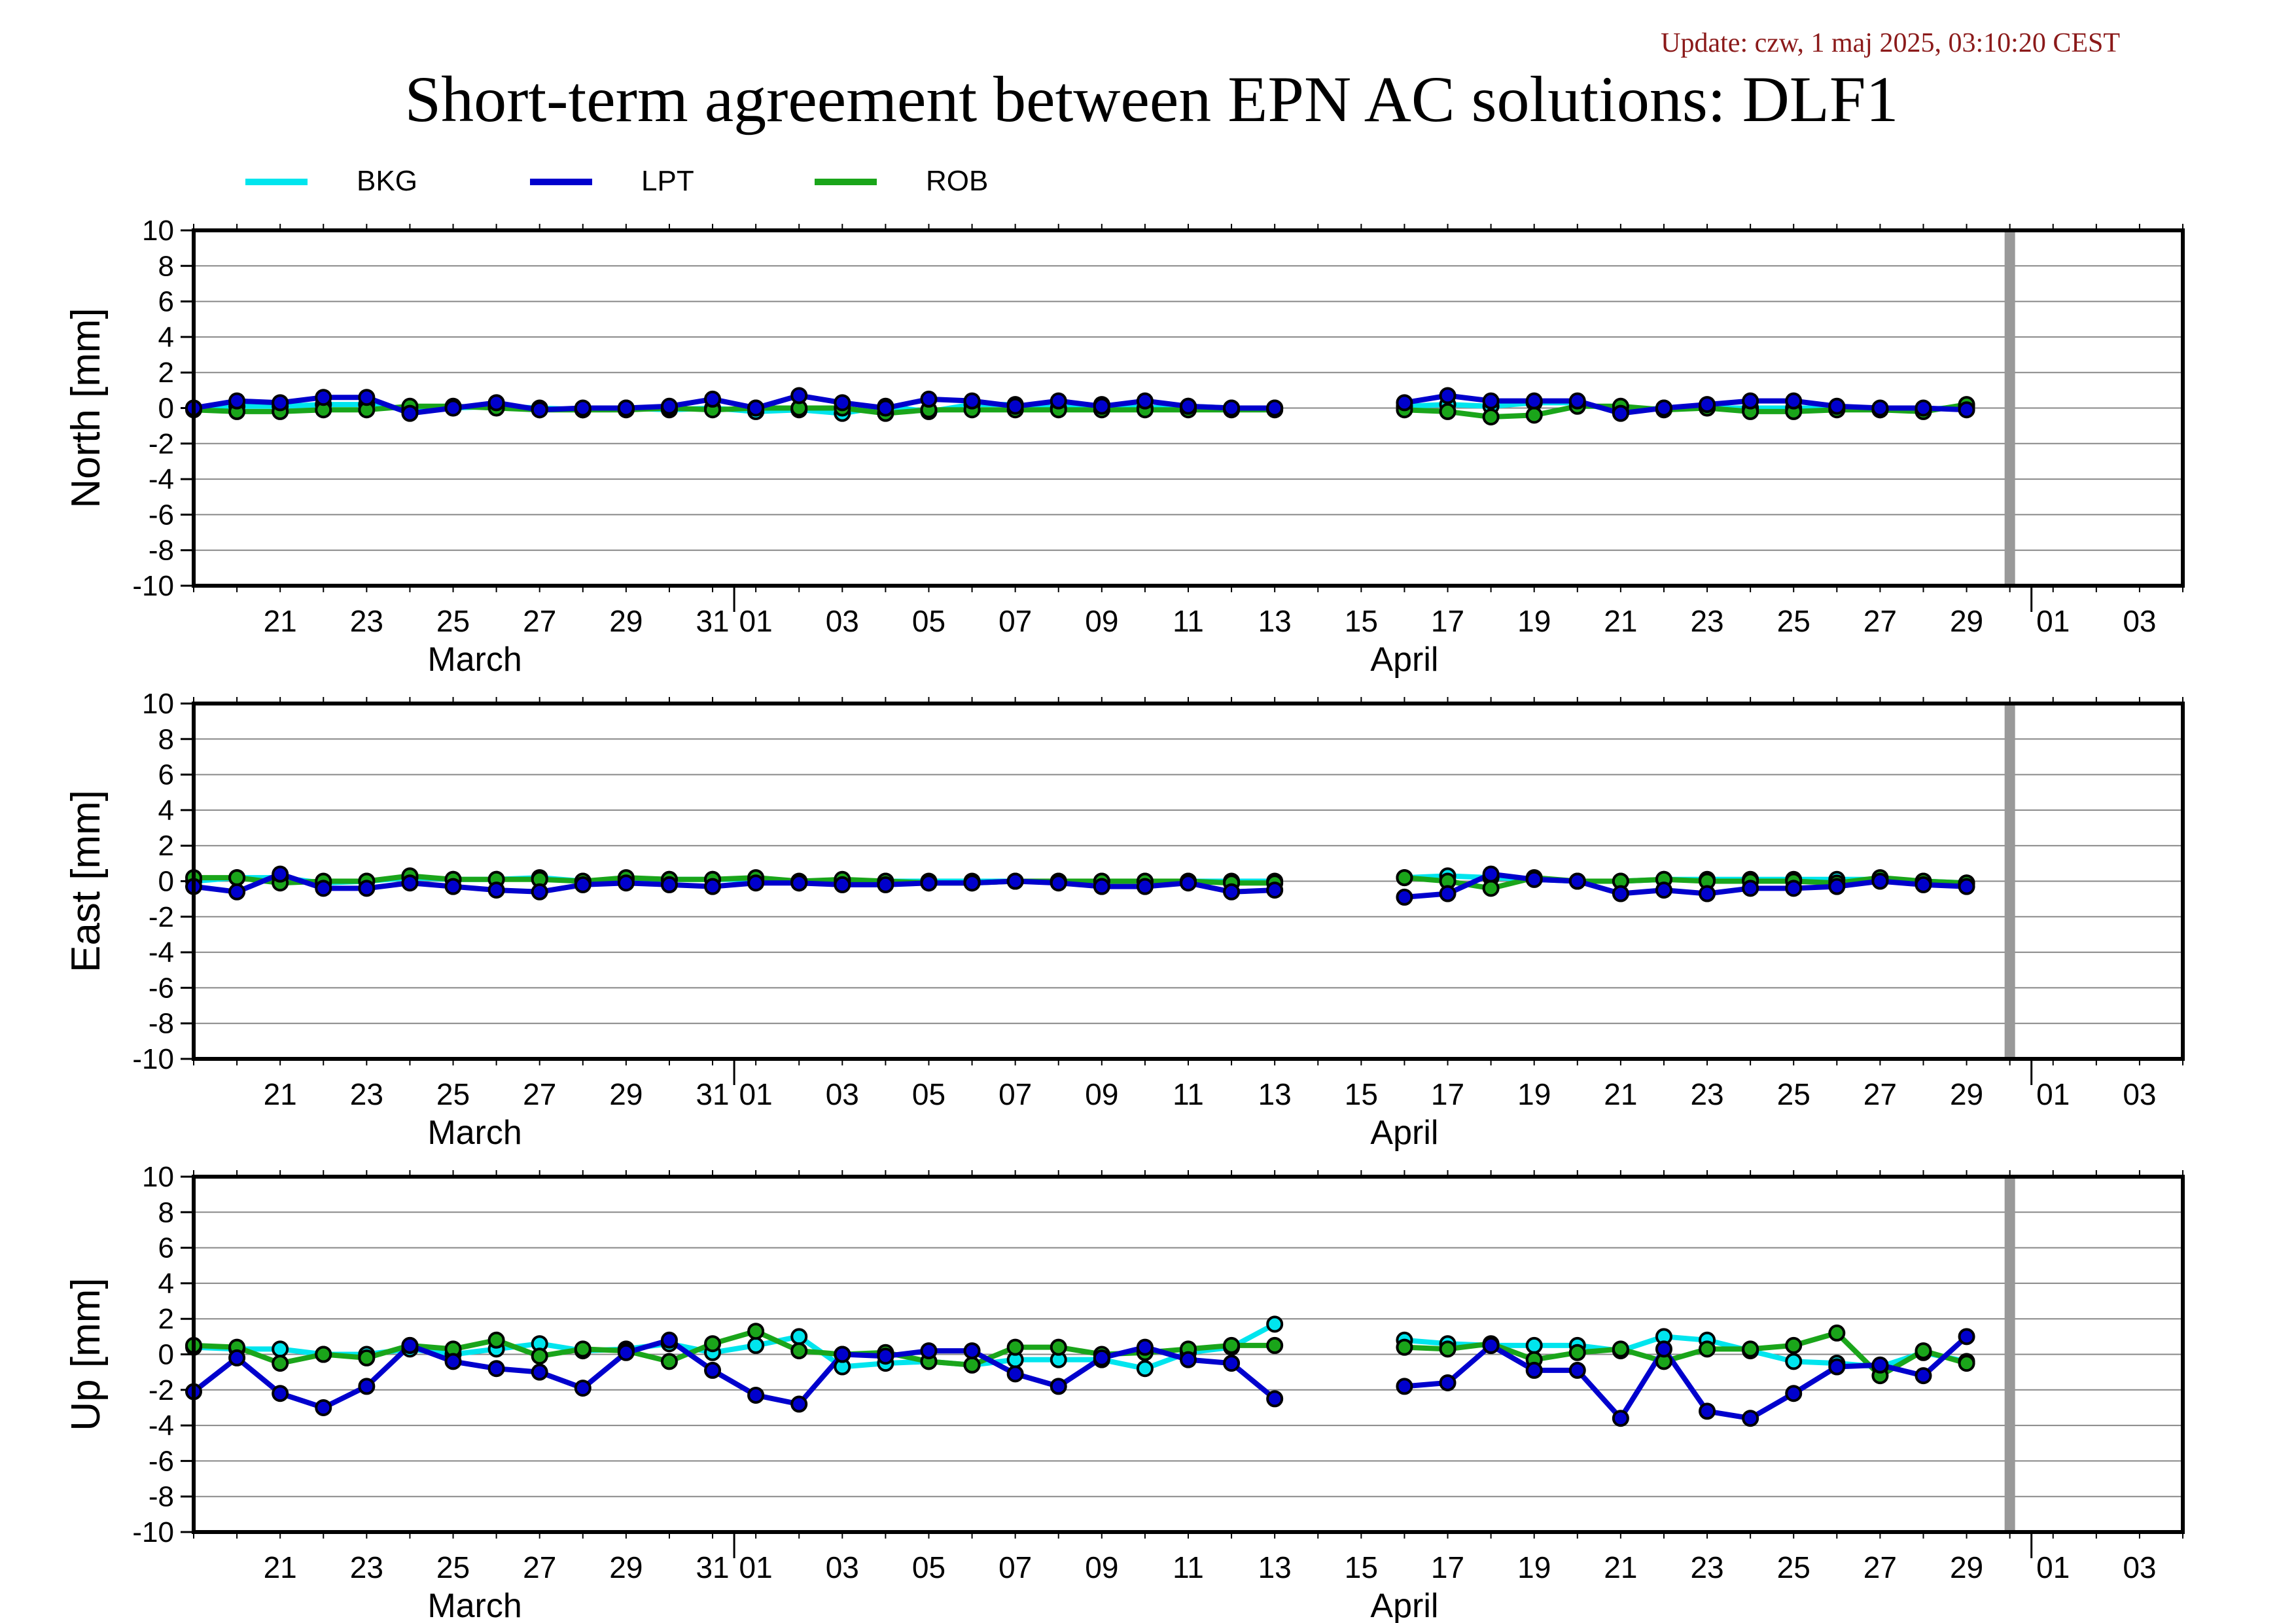  Describe the element at coordinates (158, 231) in the screenshot. I see `y-tick-label: 10` at that location.